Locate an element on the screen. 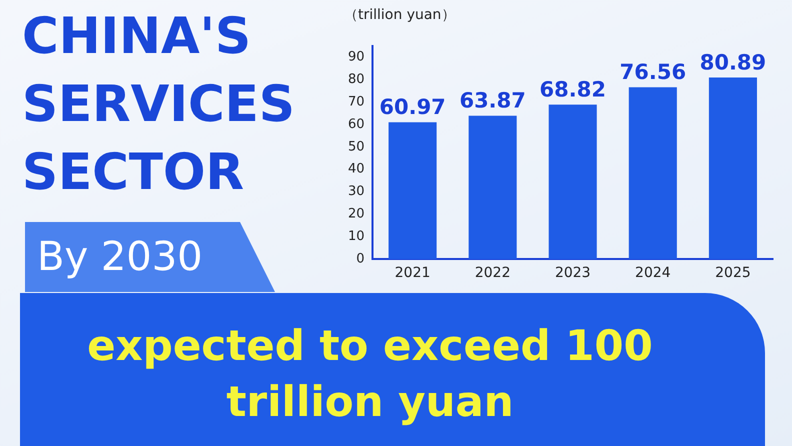 This screenshot has width=792, height=446. y-tick-label: 90 is located at coordinates (356, 56).